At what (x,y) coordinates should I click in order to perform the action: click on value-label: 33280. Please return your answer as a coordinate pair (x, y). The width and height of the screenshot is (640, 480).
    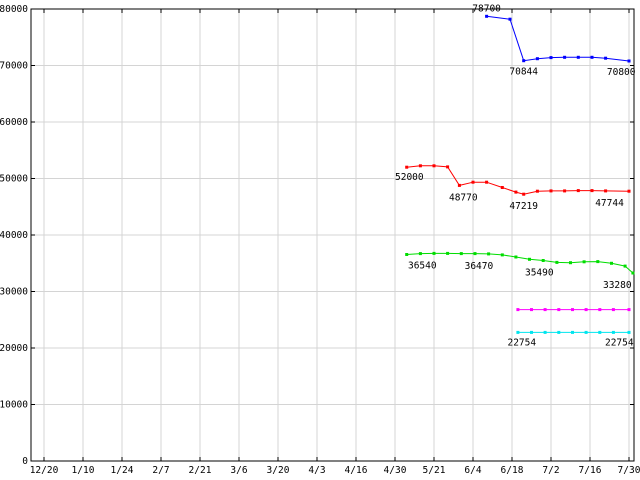
    Looking at the image, I should click on (617, 285).